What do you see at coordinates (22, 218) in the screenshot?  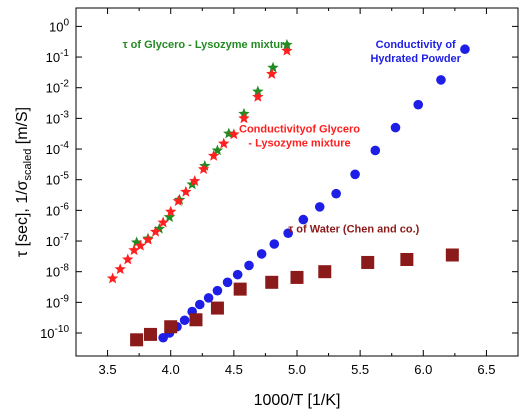 I see `y-axis-title-main: τ [sec], 1/σ` at bounding box center [22, 218].